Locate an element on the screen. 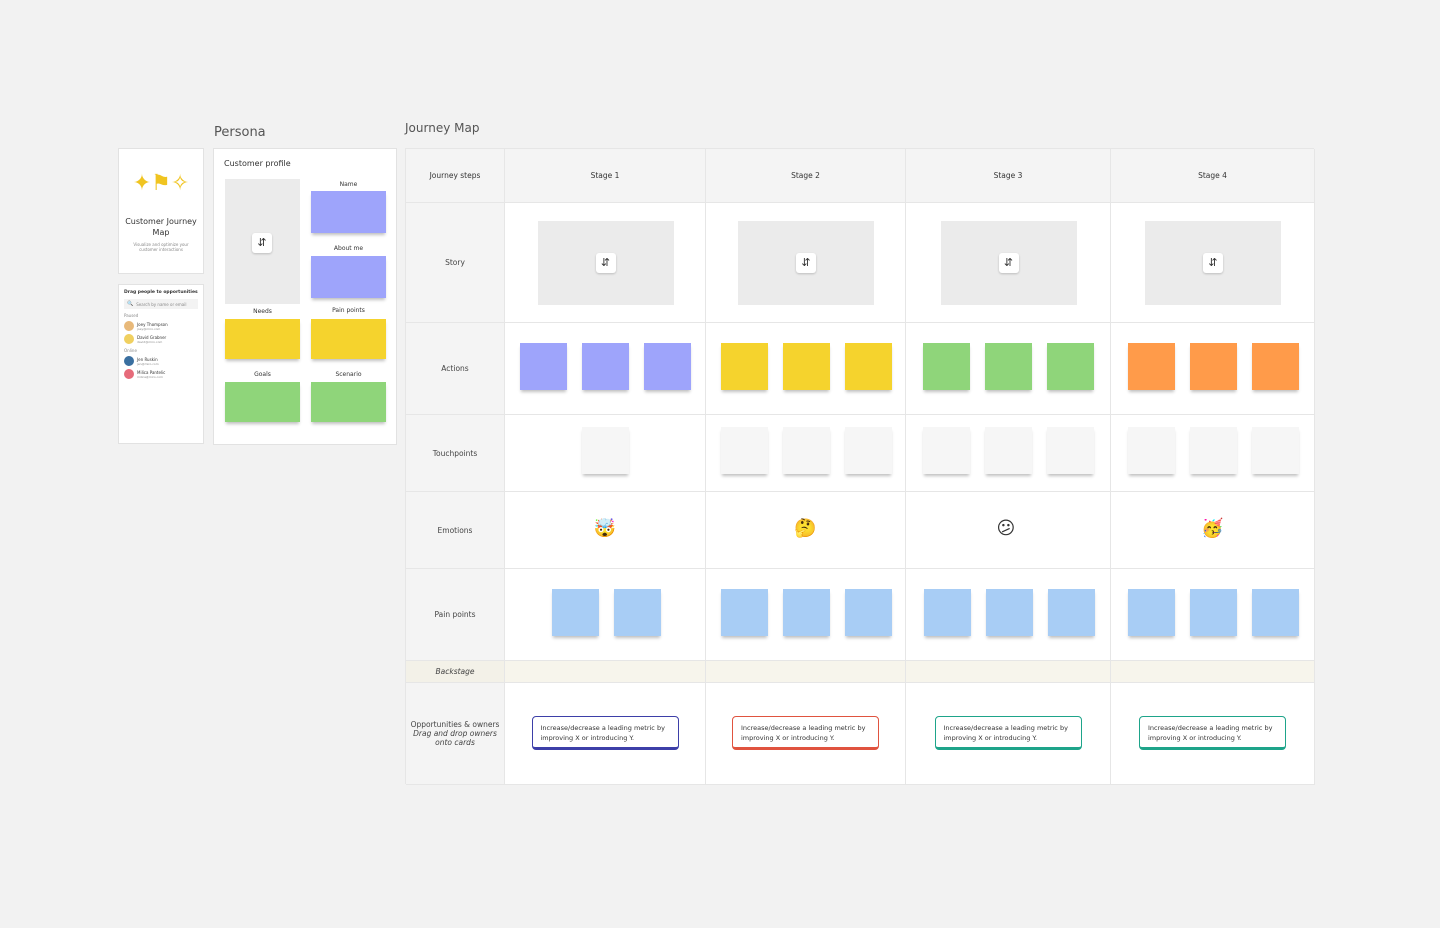 This screenshot has width=1440, height=928. cell-story-stage-4: ⇵ is located at coordinates (1213, 263).